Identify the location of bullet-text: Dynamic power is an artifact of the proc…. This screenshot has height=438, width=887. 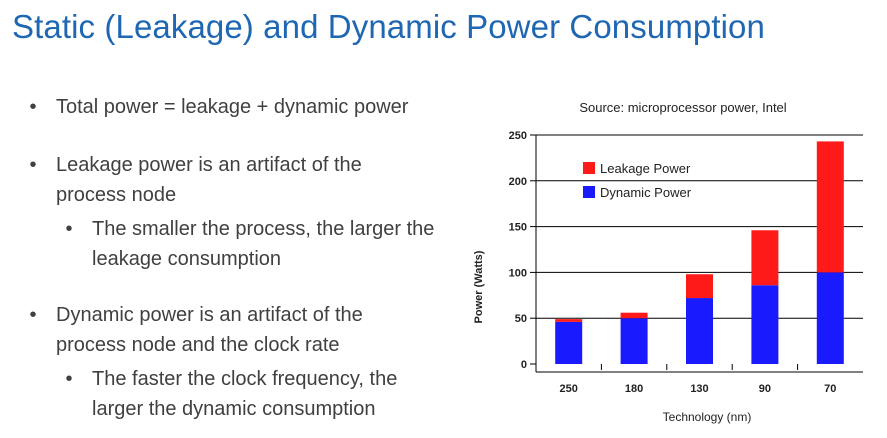
(209, 330).